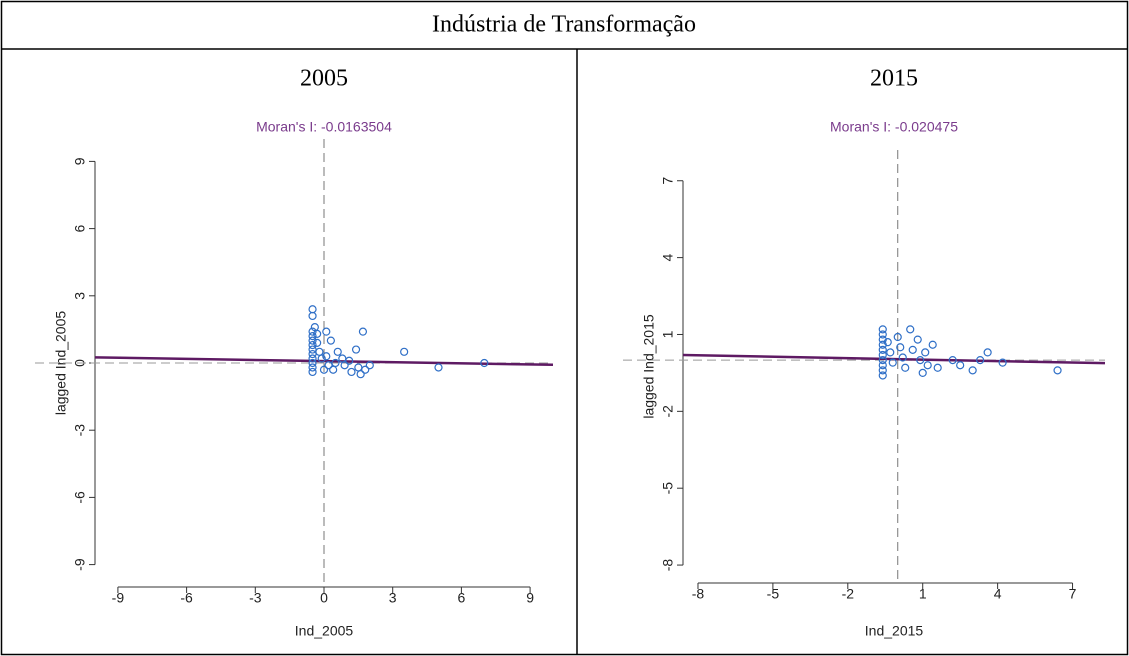 This screenshot has height=656, width=1129. I want to click on moran-label: Moran's I: -0.0163504, so click(324, 127).